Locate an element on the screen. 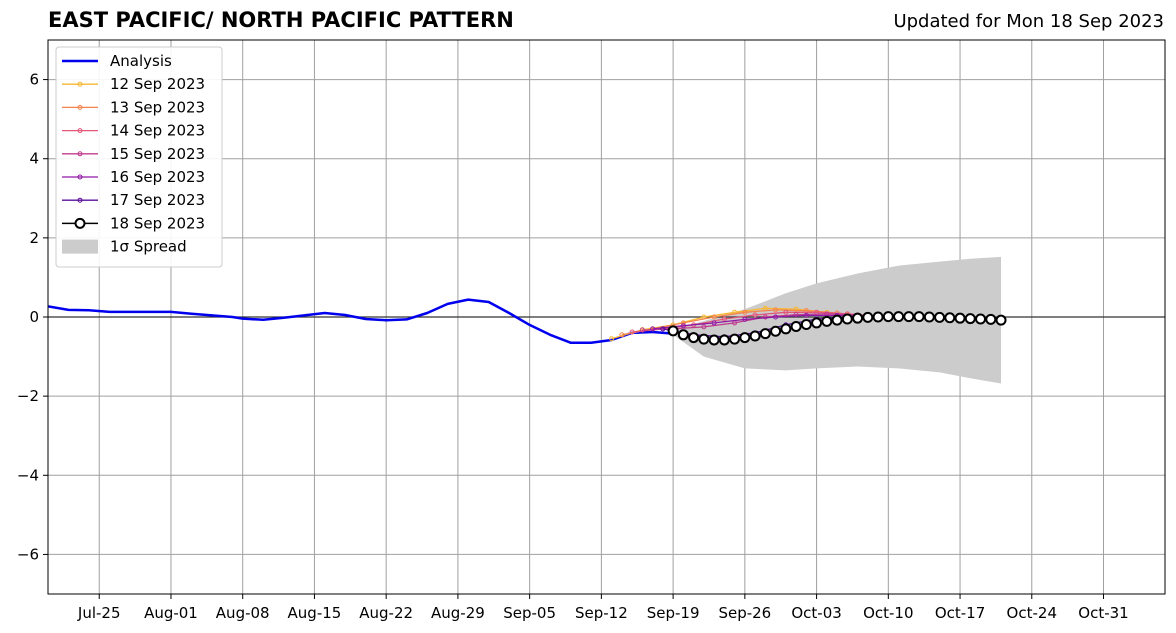  x-tick-label: Aug-01 is located at coordinates (171, 613).